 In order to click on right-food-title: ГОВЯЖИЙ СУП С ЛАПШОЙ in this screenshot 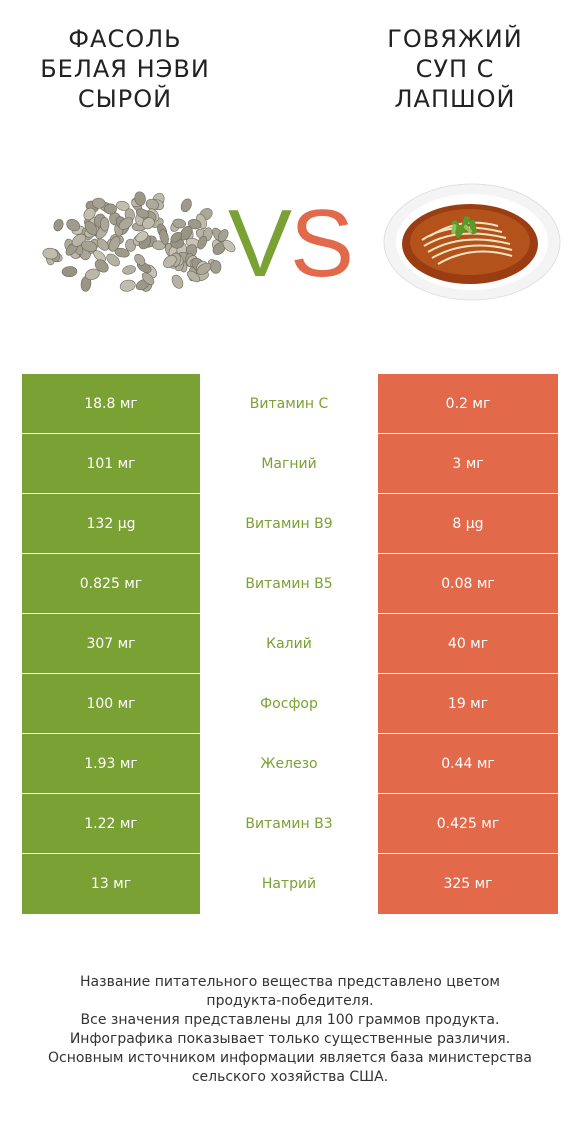, I will do `click(455, 69)`.